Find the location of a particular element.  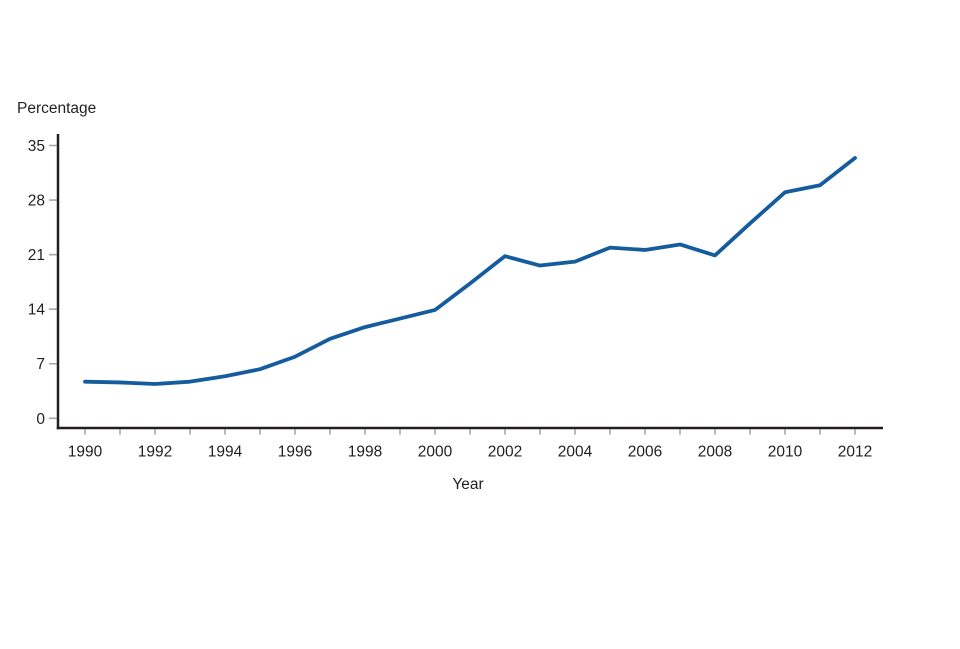

x-tick-label: 2004 is located at coordinates (575, 452).